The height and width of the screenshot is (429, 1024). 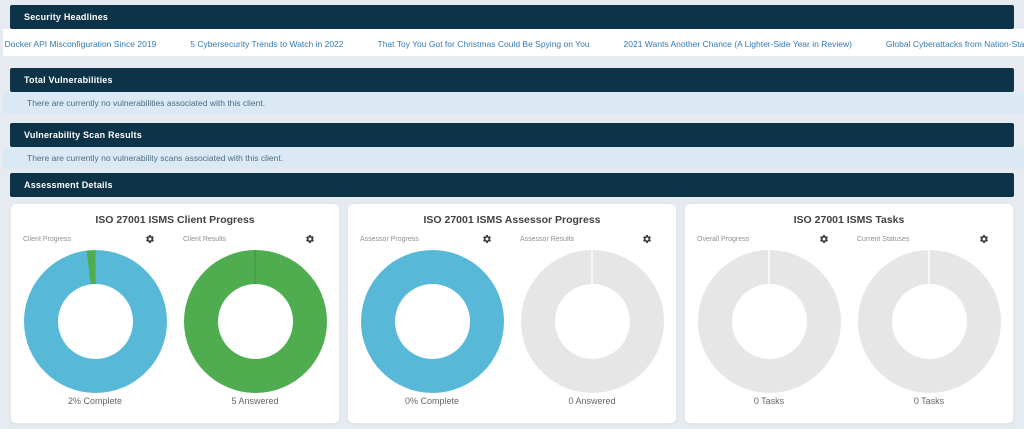 I want to click on assessment-details-header: Assessment Details, so click(x=512, y=185).